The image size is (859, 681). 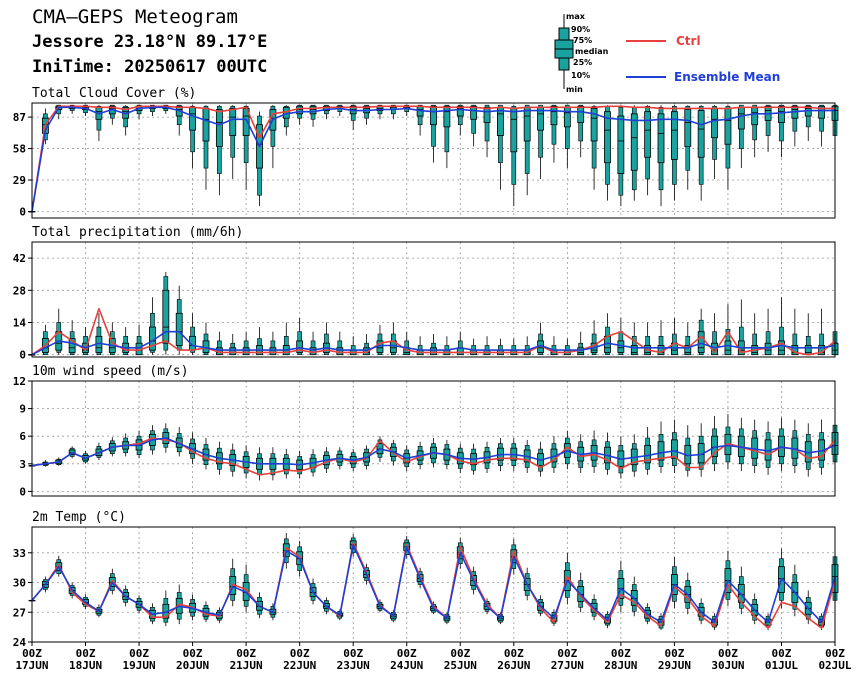 What do you see at coordinates (150, 67) in the screenshot?
I see `initime-label: IniTime: 20250617 00UTC` at bounding box center [150, 67].